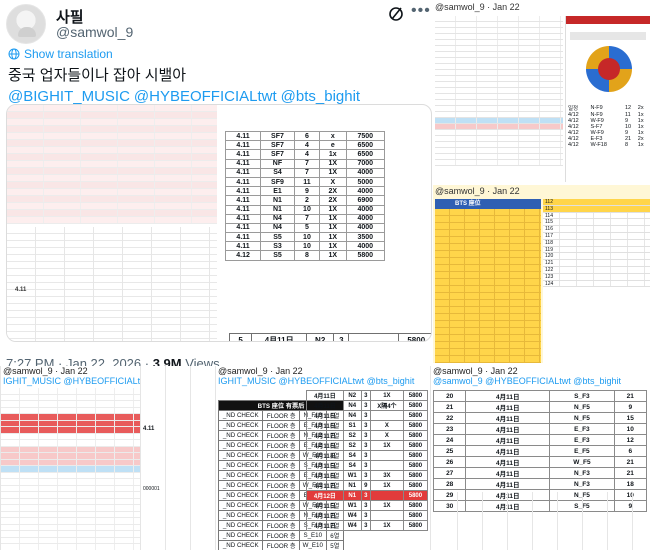 The image size is (650, 550). What do you see at coordinates (333, 200) in the screenshot?
I see `table-cell: 2X` at bounding box center [333, 200].